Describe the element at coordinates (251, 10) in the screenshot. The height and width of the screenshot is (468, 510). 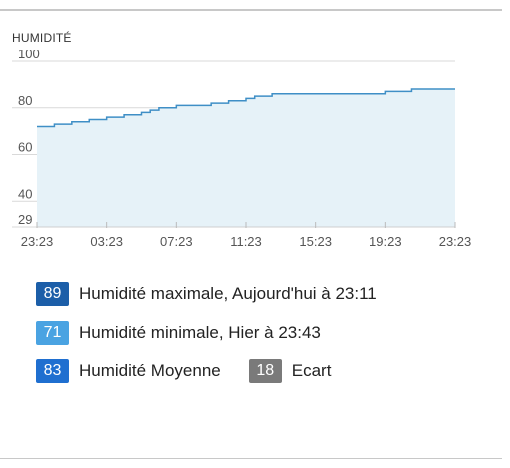
I see `top-divider` at that location.